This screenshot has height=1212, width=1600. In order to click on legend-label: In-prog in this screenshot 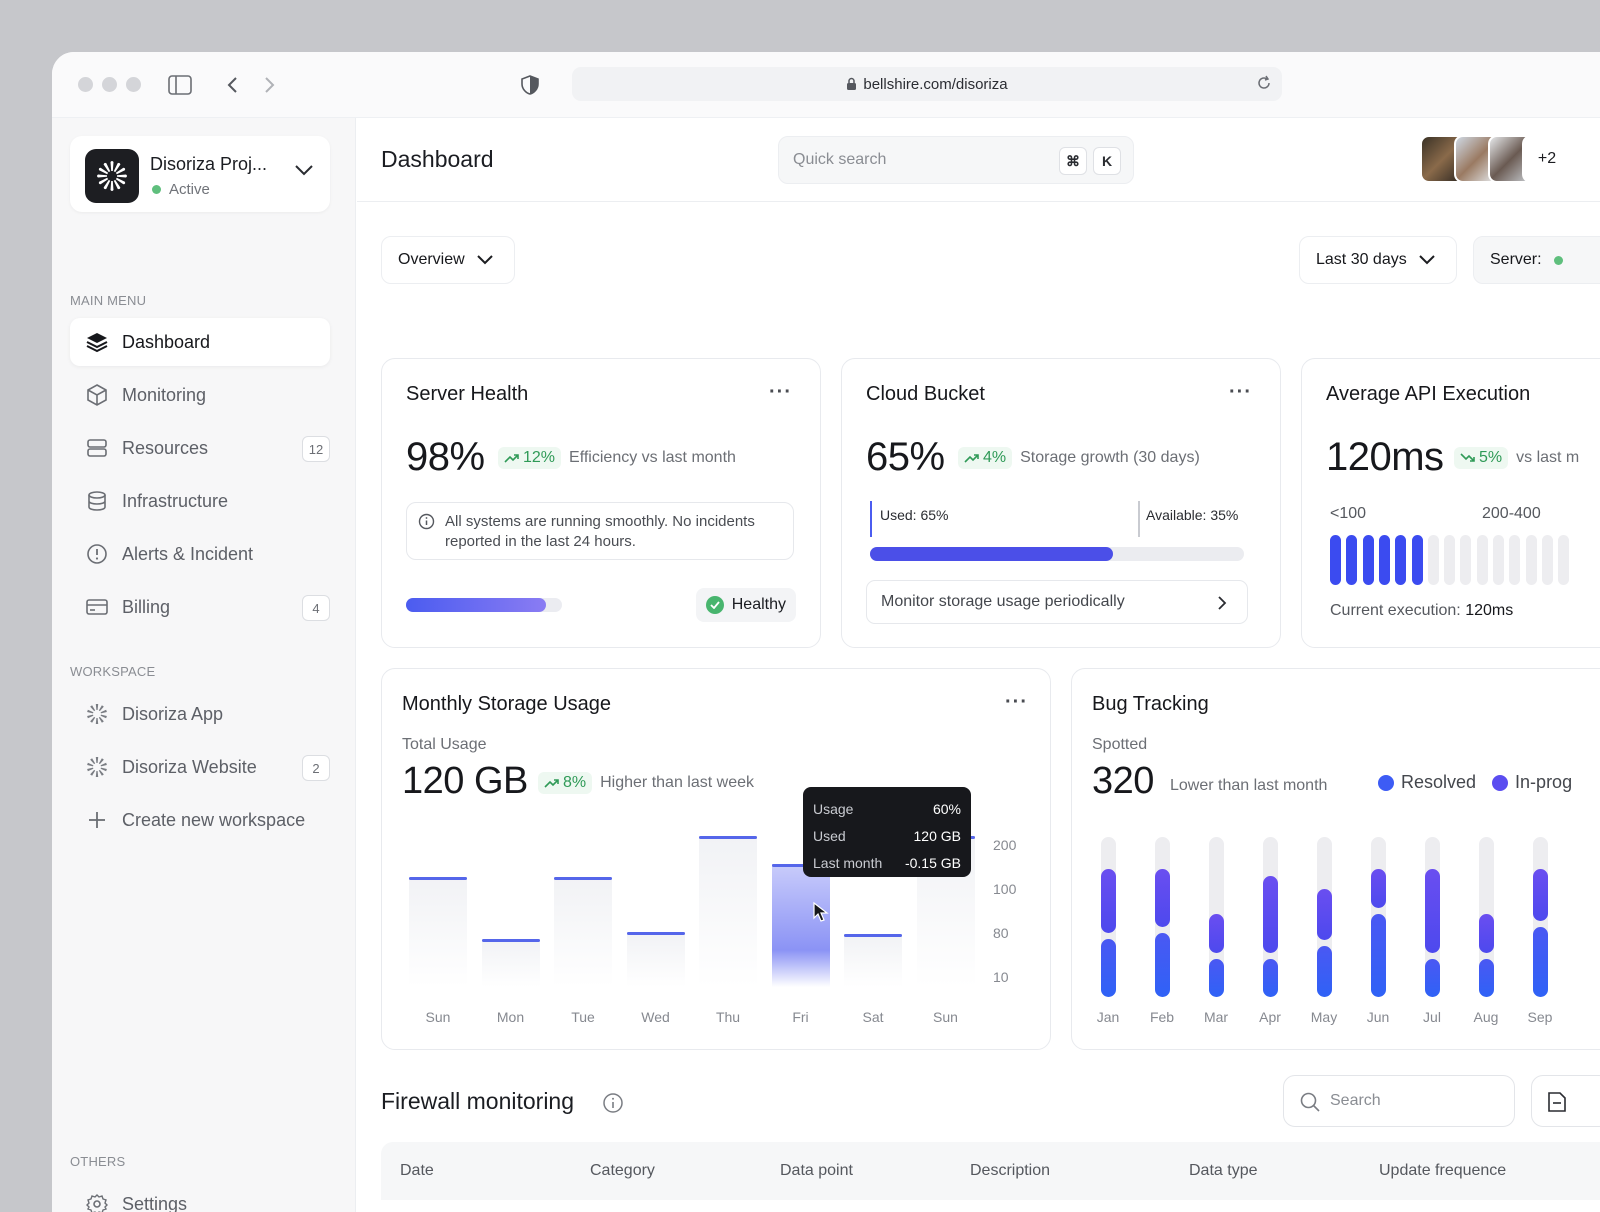, I will do `click(1543, 782)`.